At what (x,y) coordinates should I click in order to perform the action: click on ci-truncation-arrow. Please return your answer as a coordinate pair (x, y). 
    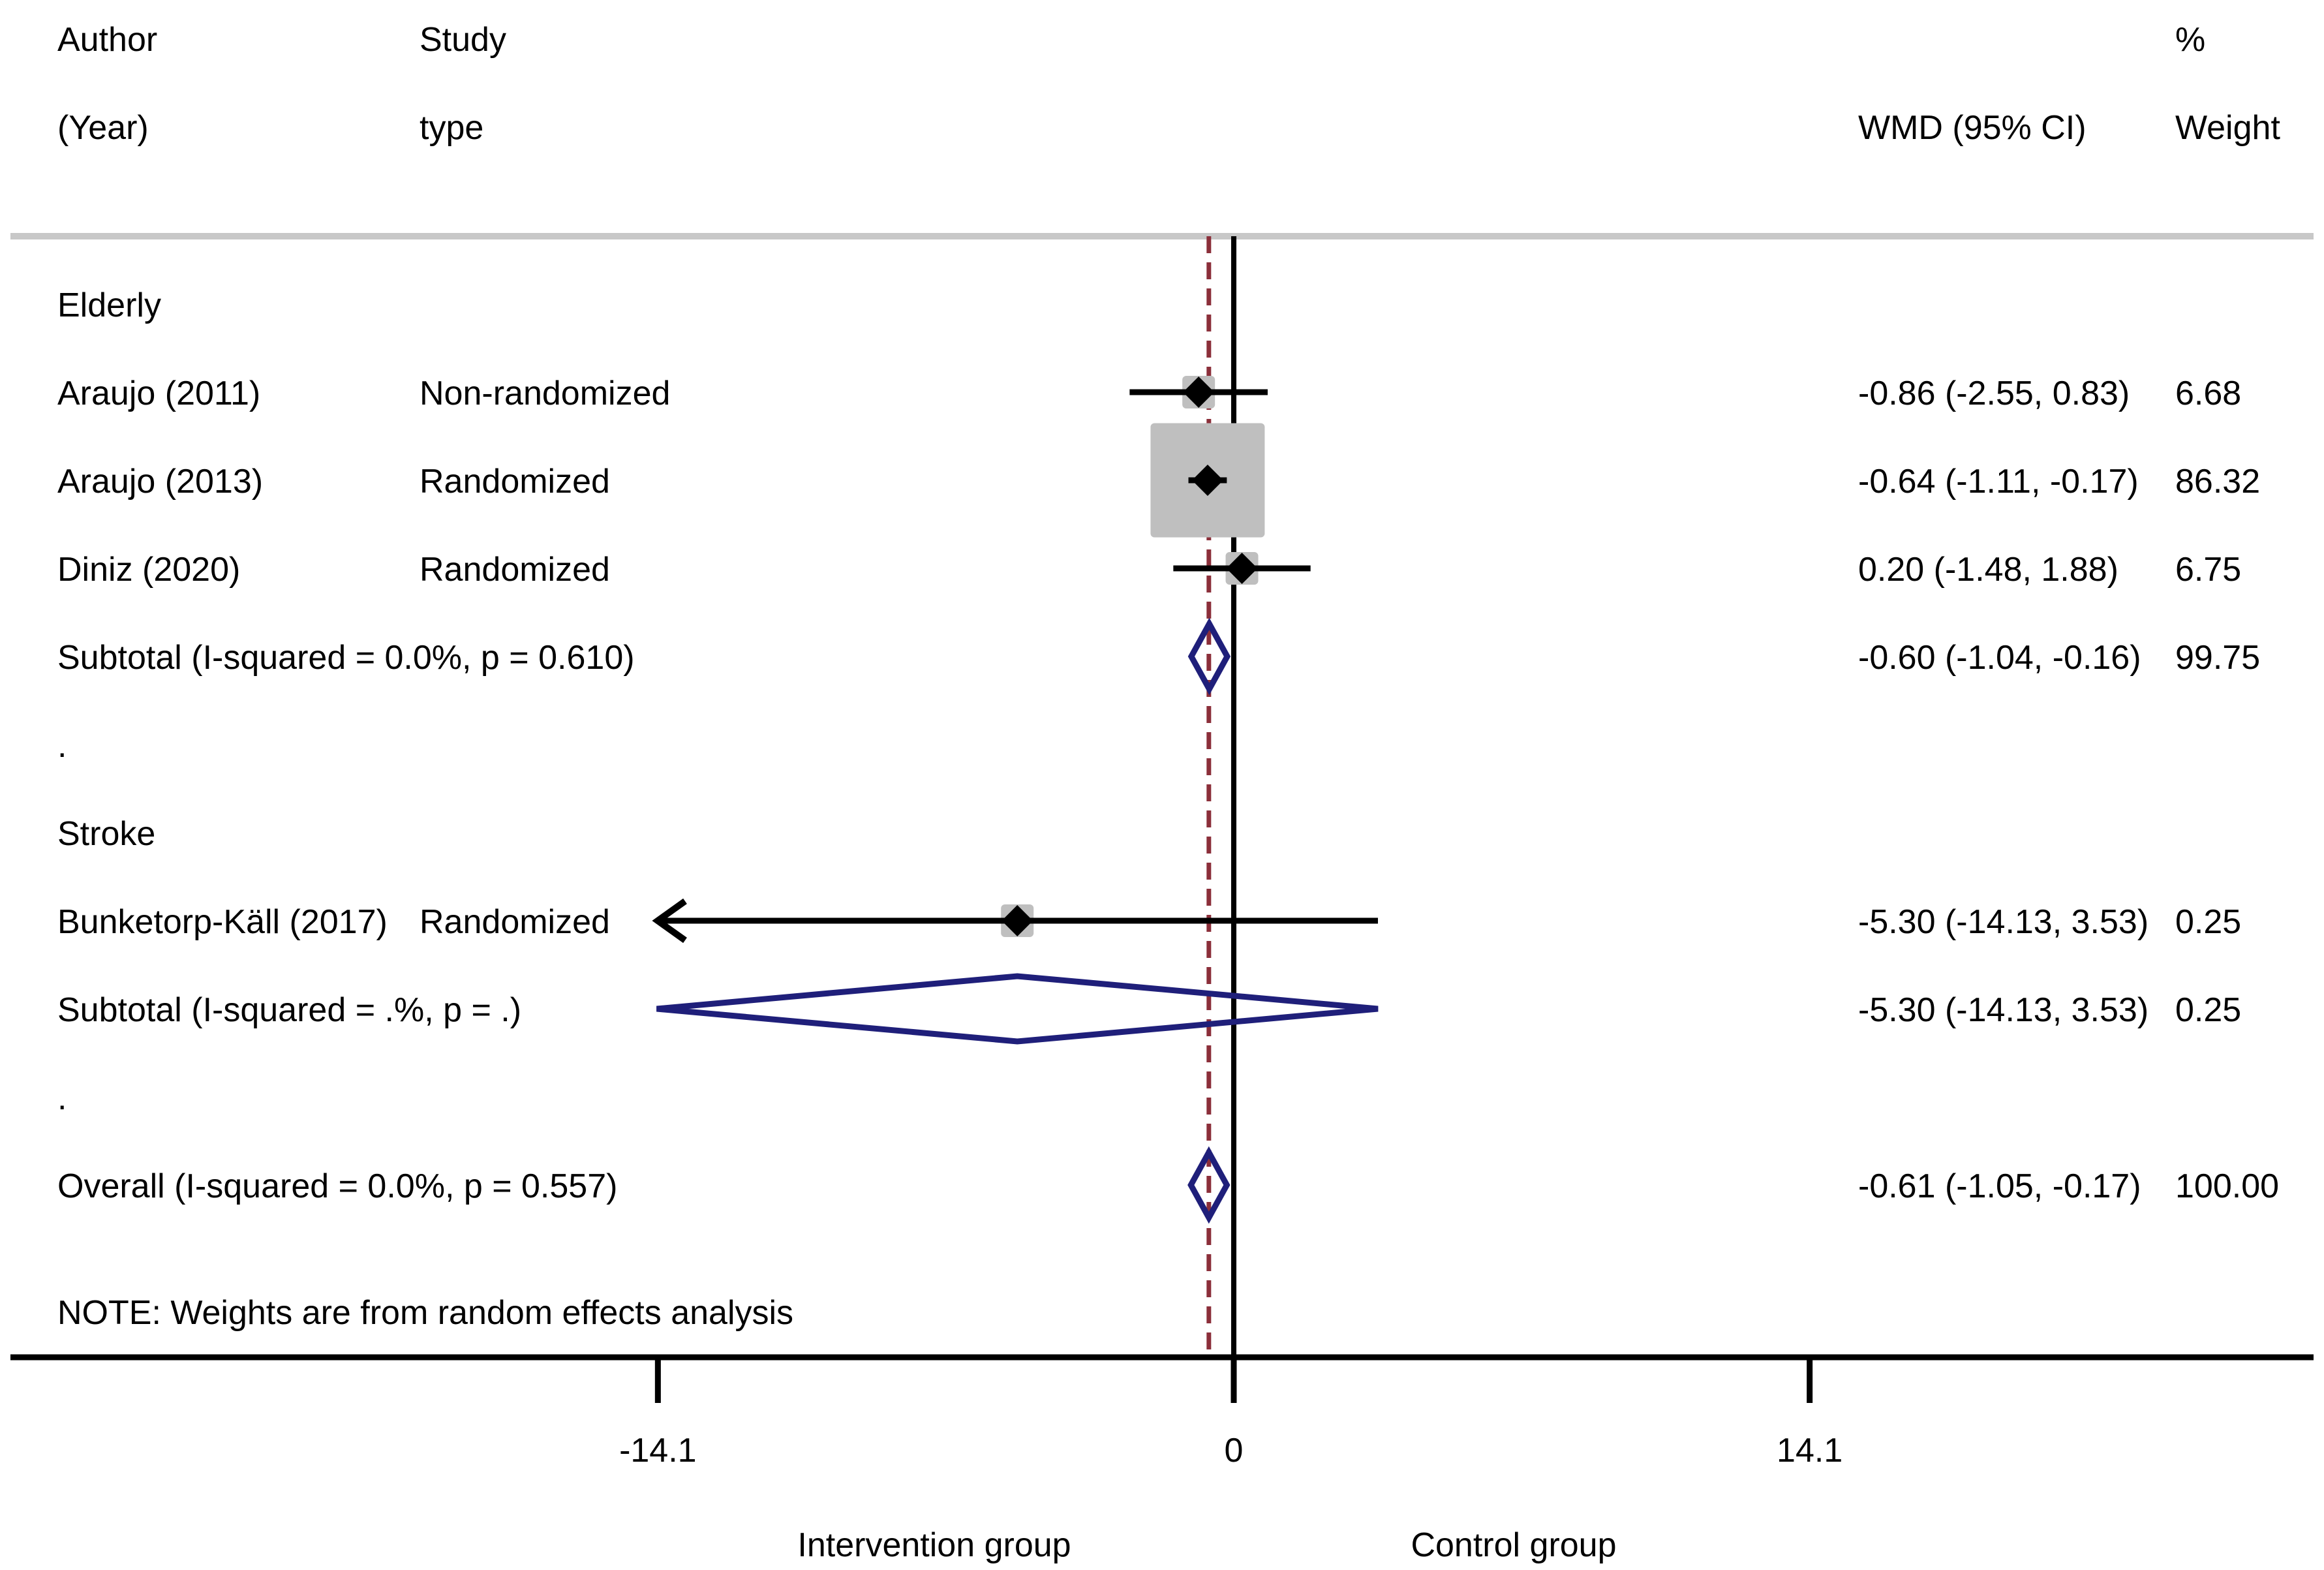
    Looking at the image, I should click on (669, 921).